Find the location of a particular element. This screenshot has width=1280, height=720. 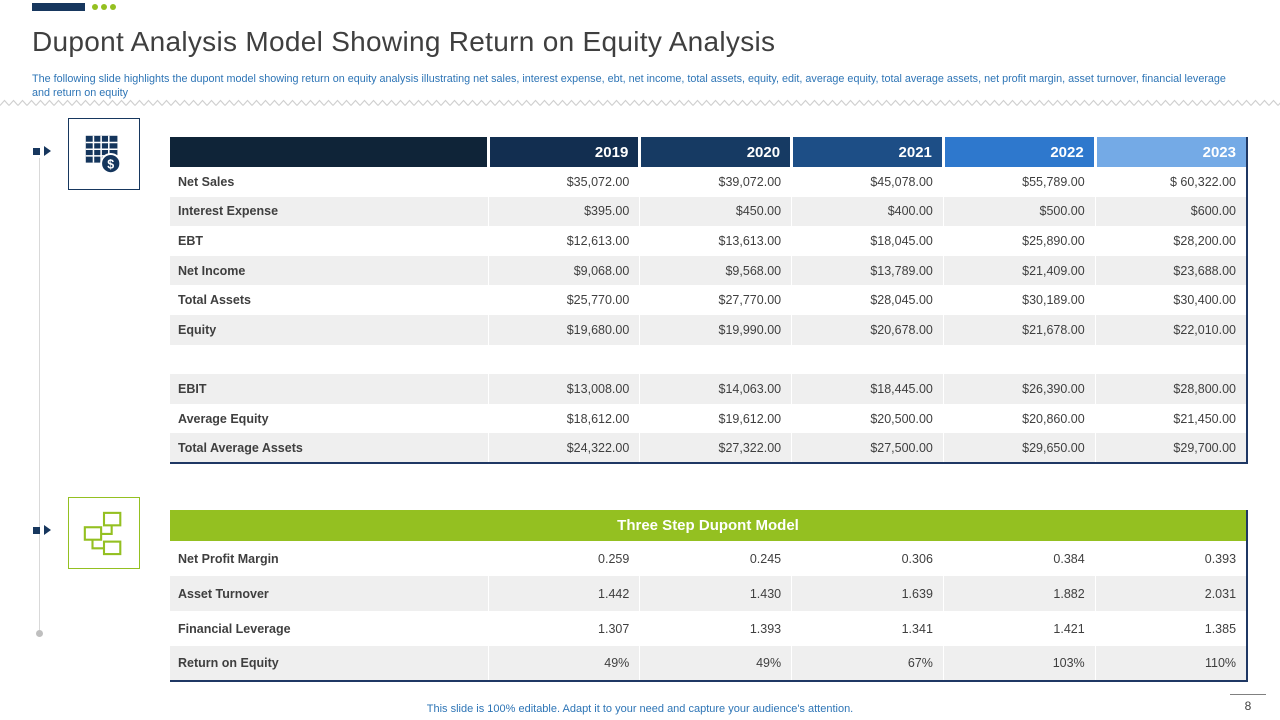

cell-value: $14,063.00 is located at coordinates (715, 389).